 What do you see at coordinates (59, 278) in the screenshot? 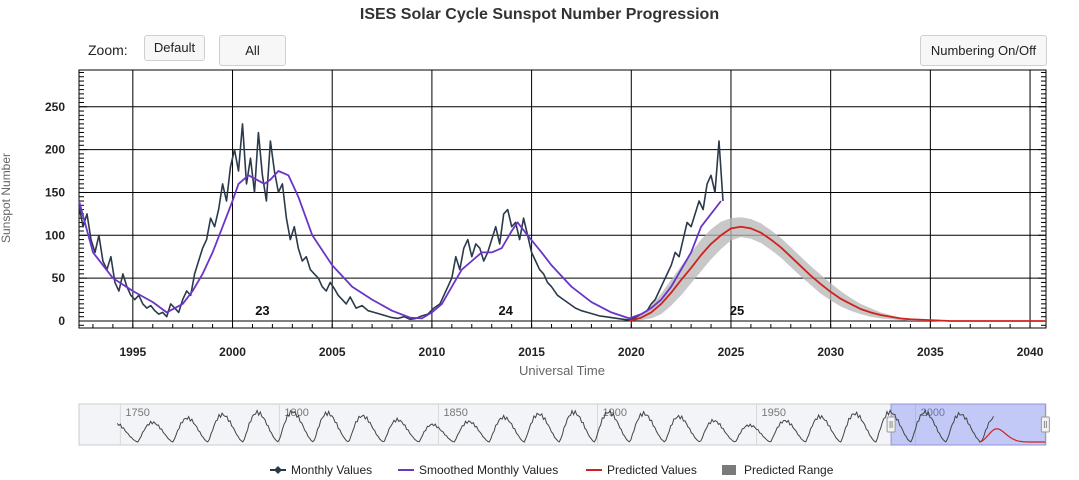
I see `y-tick-label: 50` at bounding box center [59, 278].